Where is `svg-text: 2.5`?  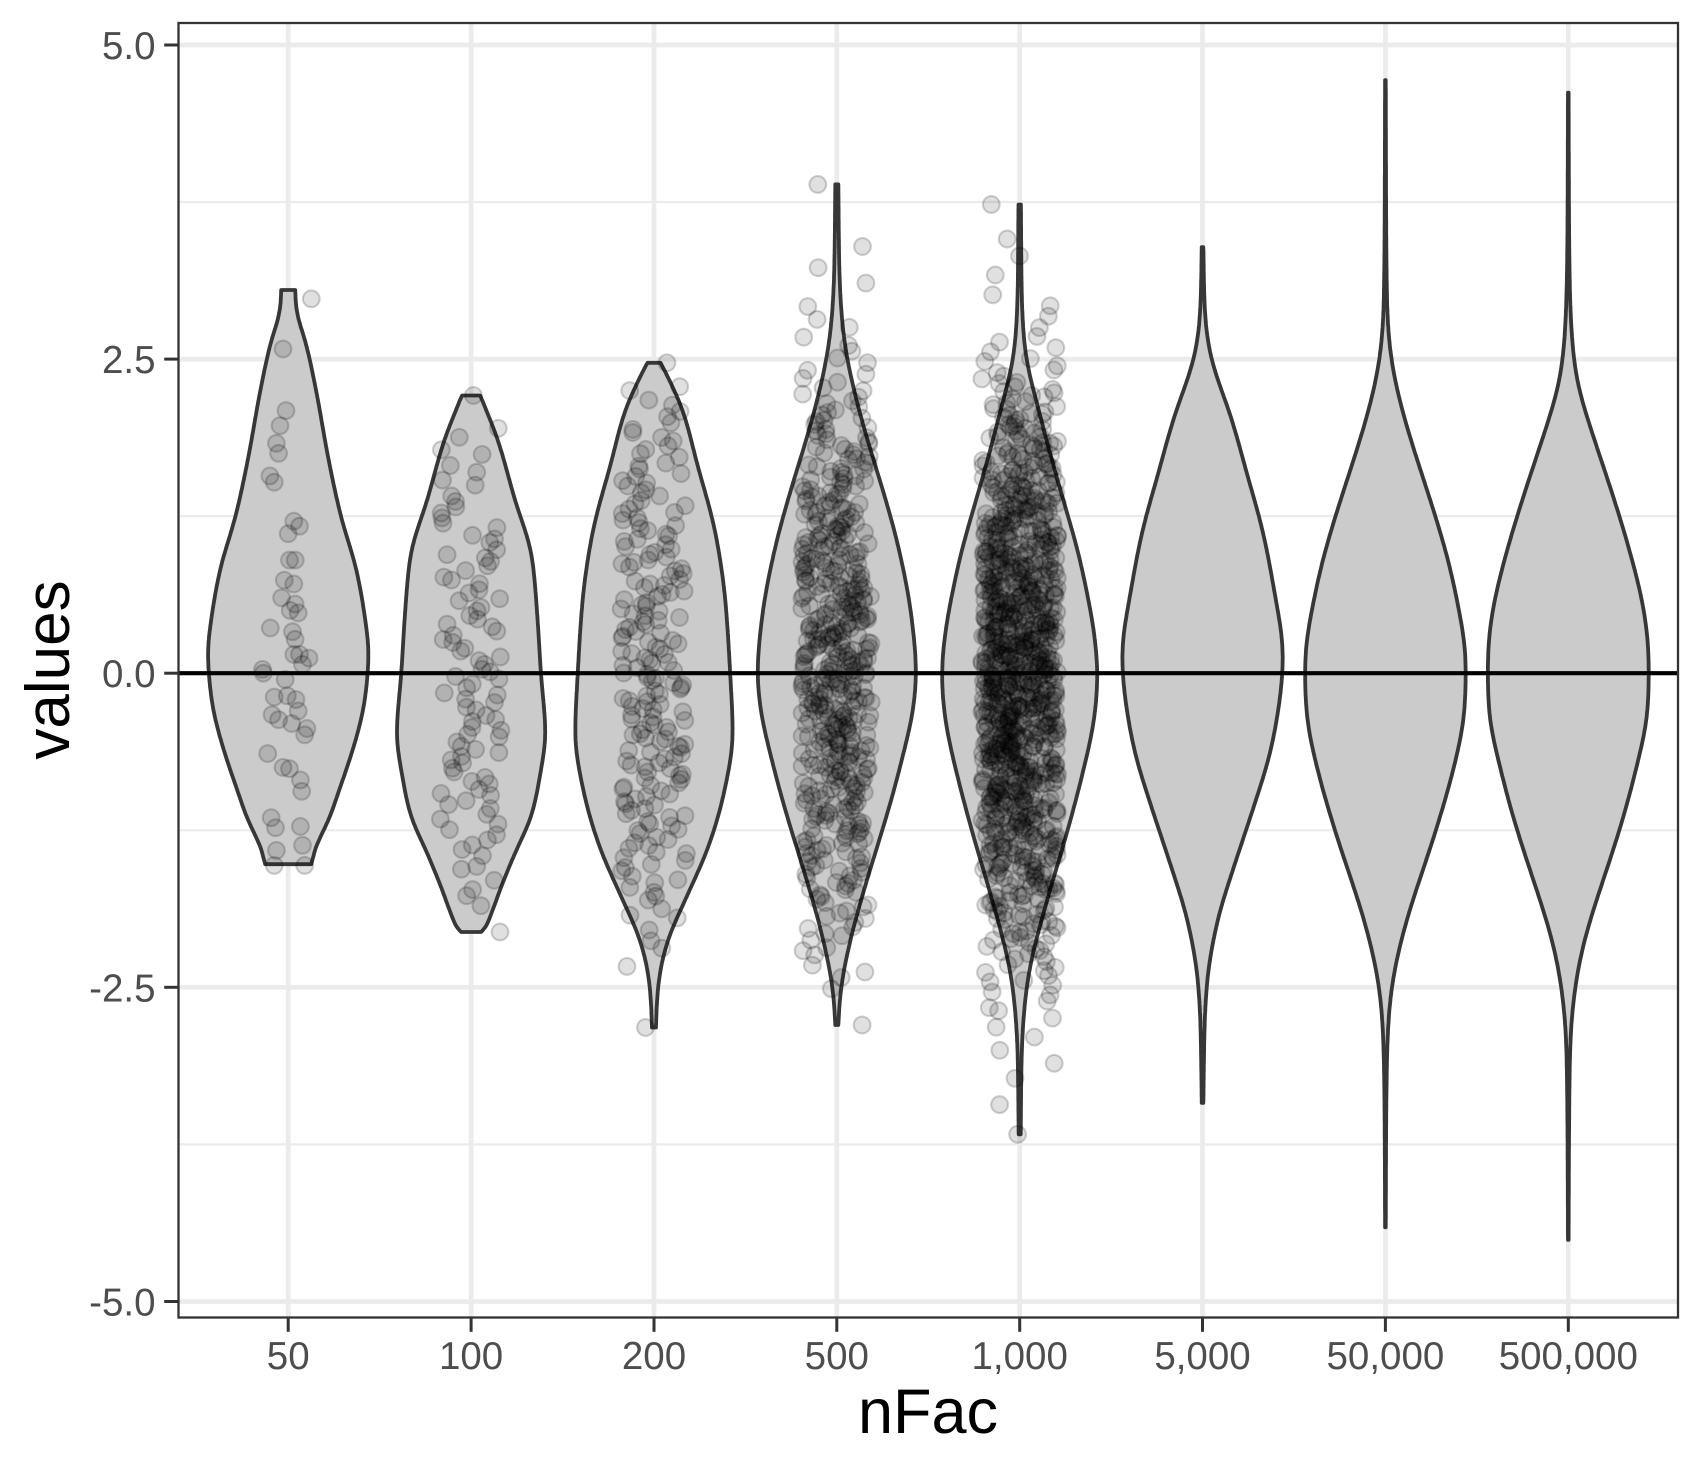
svg-text: 2.5 is located at coordinates (129, 360).